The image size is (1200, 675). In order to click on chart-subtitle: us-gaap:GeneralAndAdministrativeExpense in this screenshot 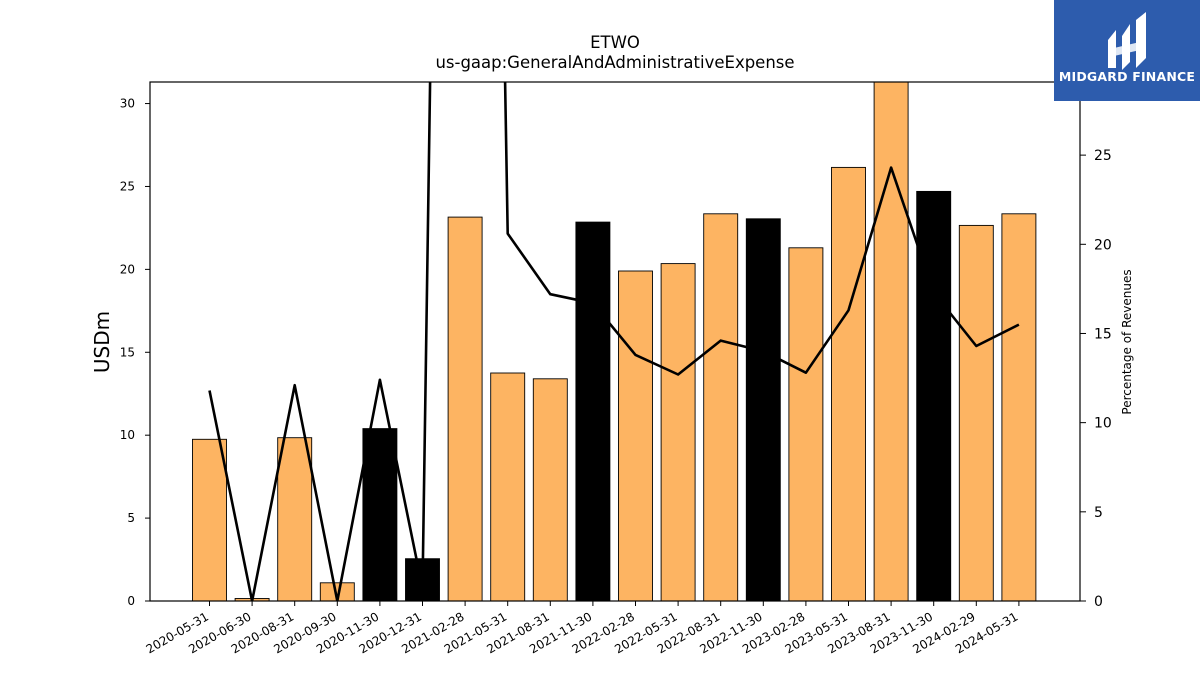, I will do `click(614, 62)`.